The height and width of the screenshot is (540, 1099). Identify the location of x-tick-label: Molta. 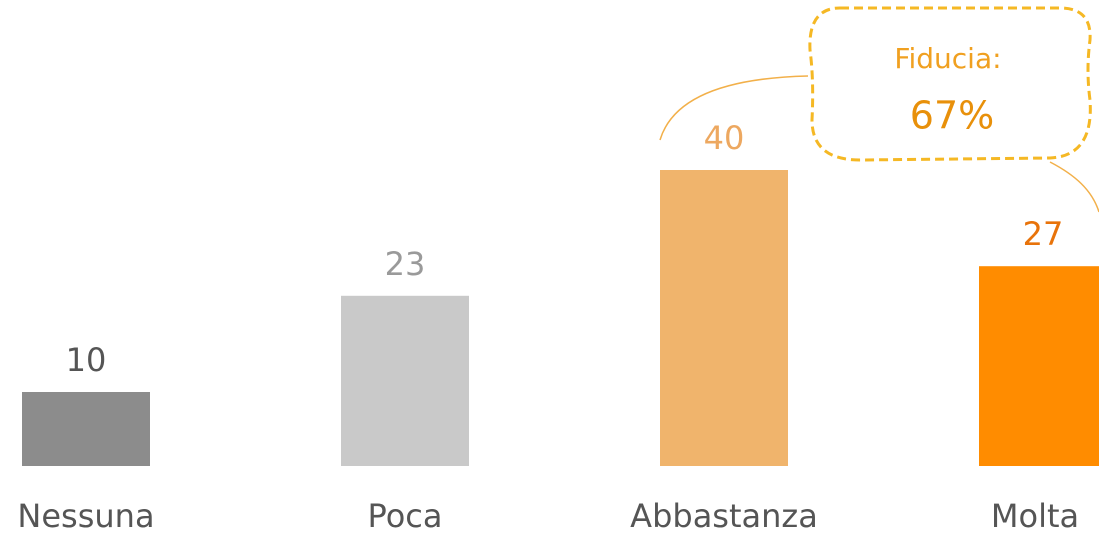
(1035, 516).